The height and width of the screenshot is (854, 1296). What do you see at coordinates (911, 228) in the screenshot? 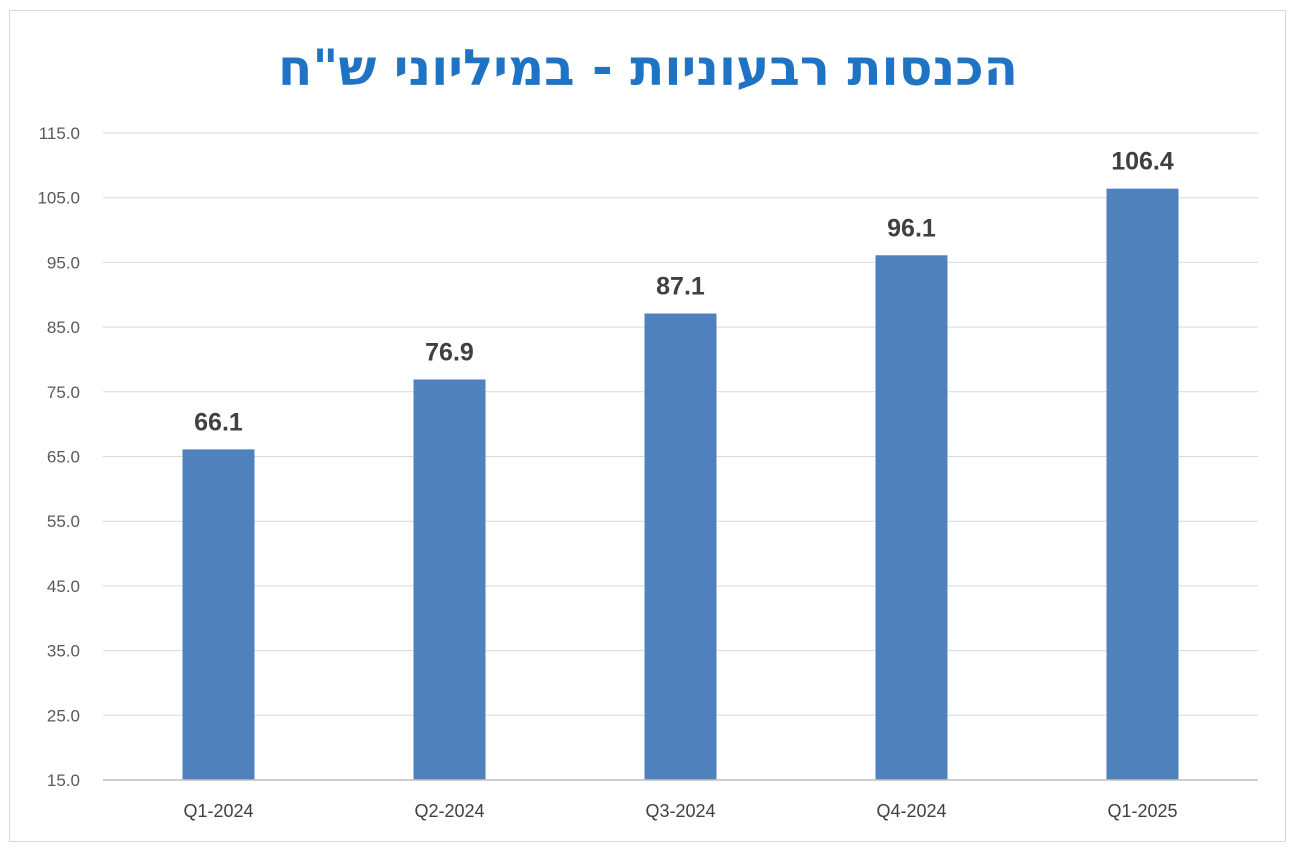
I see `data-label: 96.1` at bounding box center [911, 228].